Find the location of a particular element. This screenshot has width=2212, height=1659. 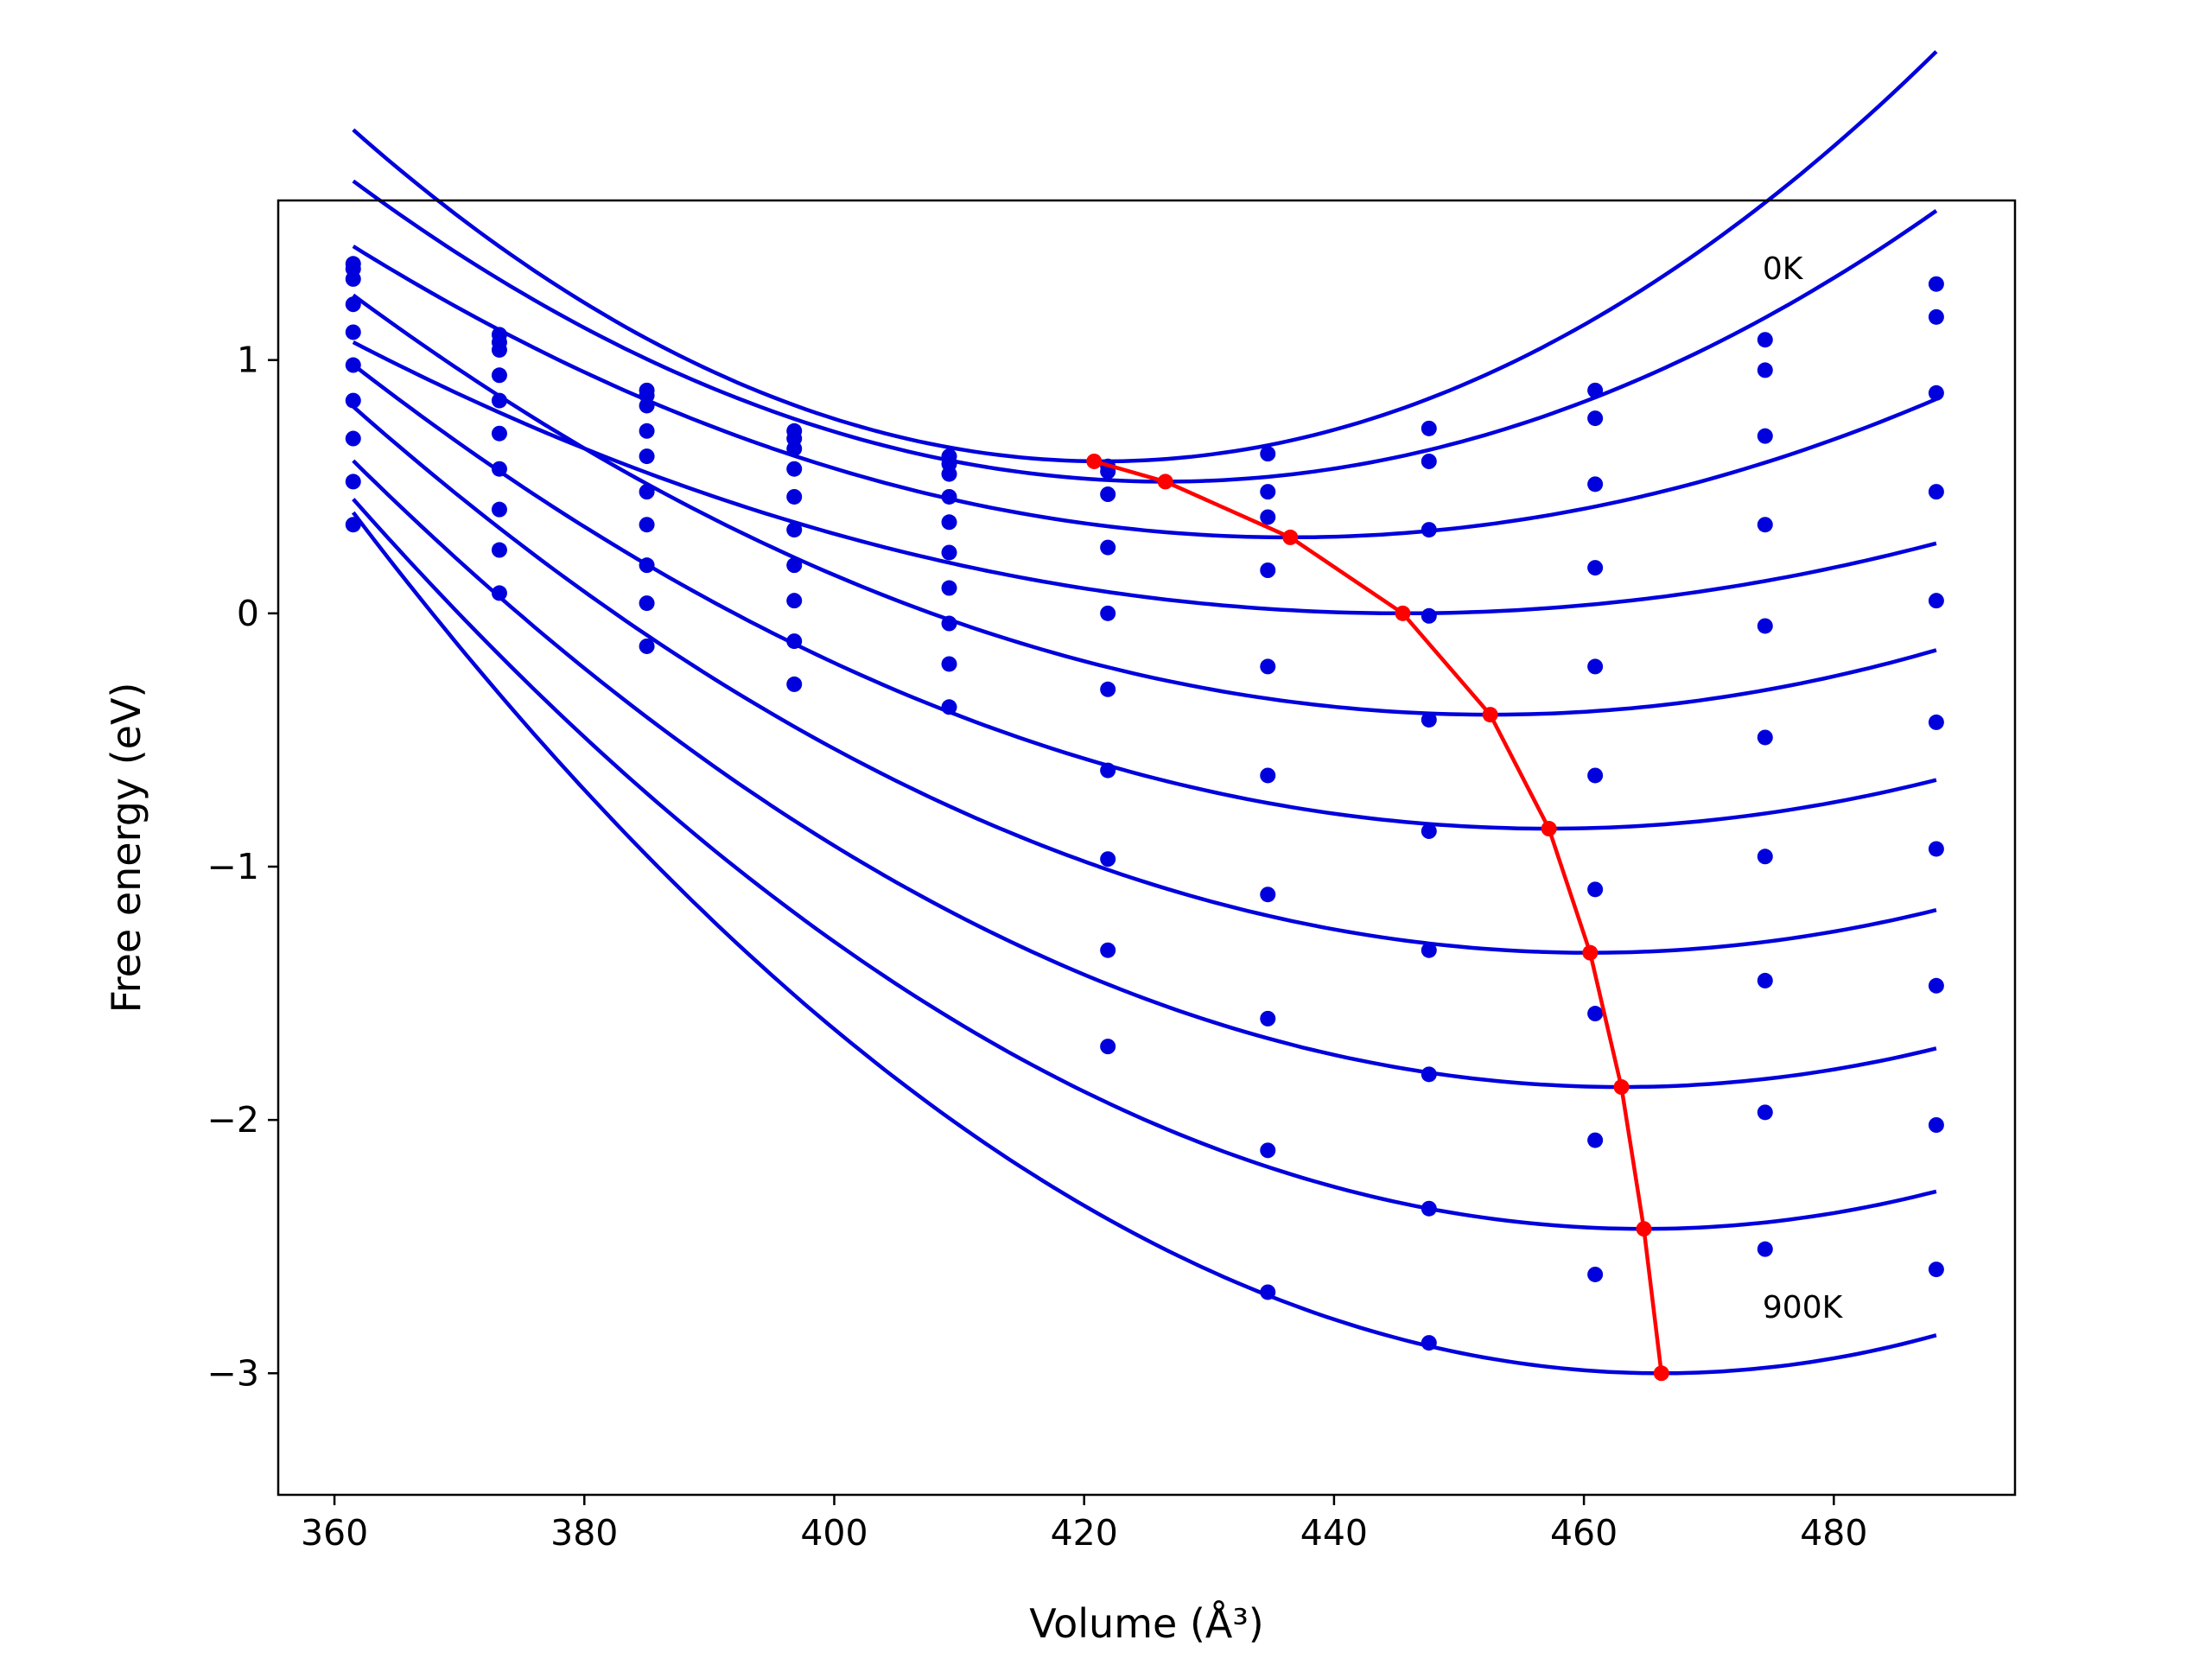

minima-line is located at coordinates (1378, 916).